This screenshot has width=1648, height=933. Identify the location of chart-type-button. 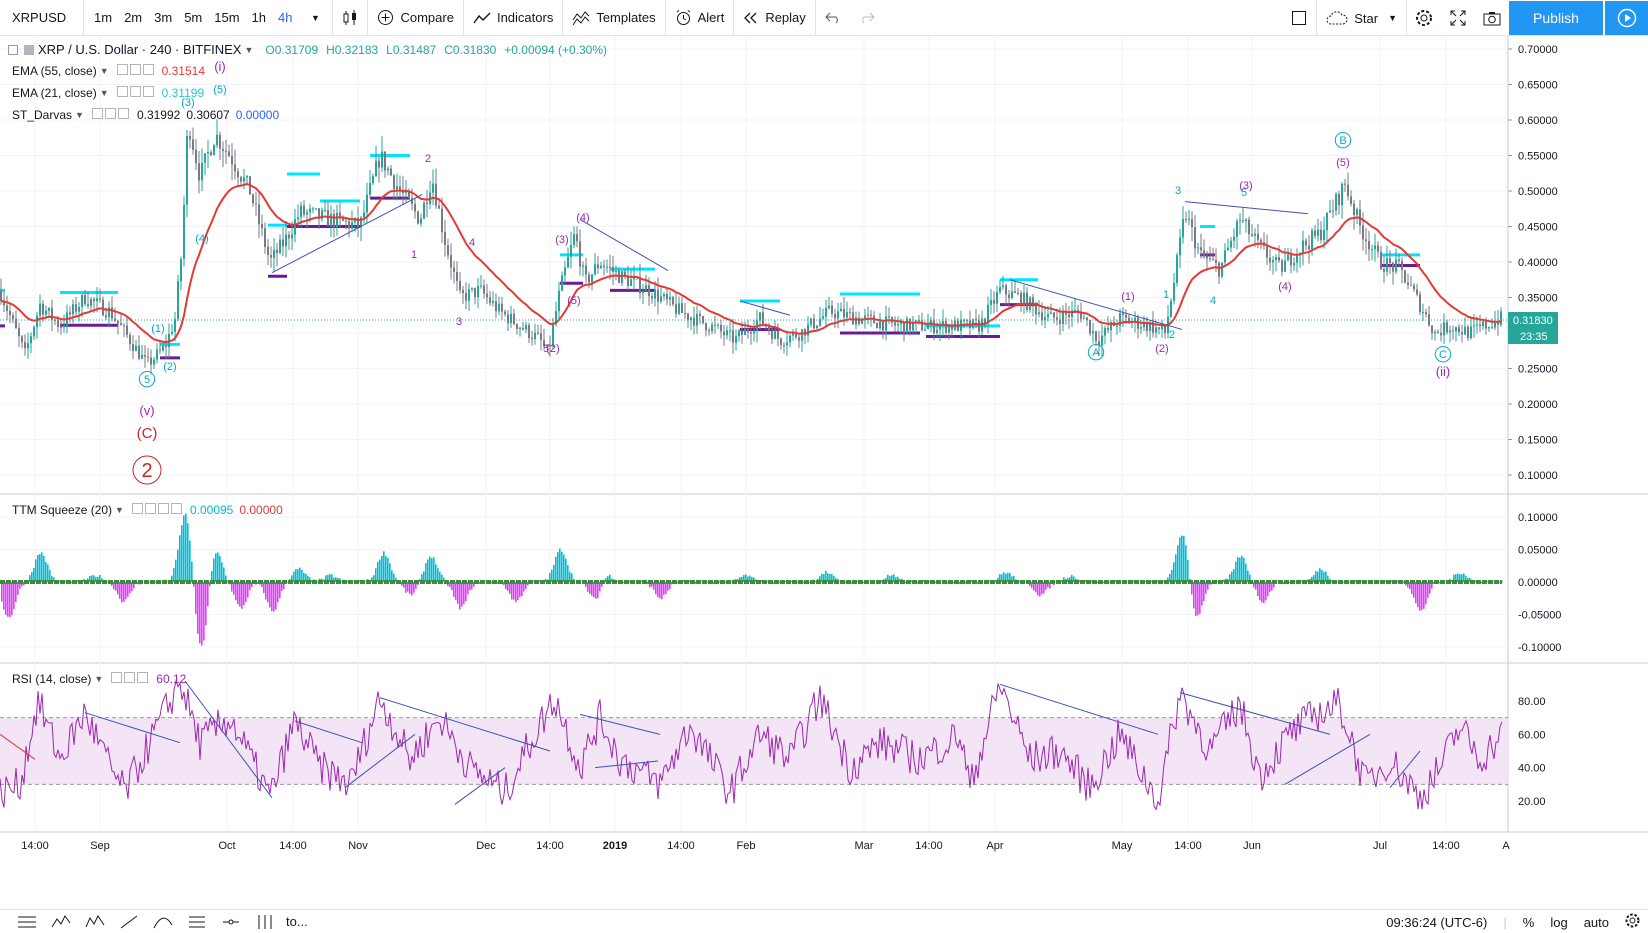
(350, 18).